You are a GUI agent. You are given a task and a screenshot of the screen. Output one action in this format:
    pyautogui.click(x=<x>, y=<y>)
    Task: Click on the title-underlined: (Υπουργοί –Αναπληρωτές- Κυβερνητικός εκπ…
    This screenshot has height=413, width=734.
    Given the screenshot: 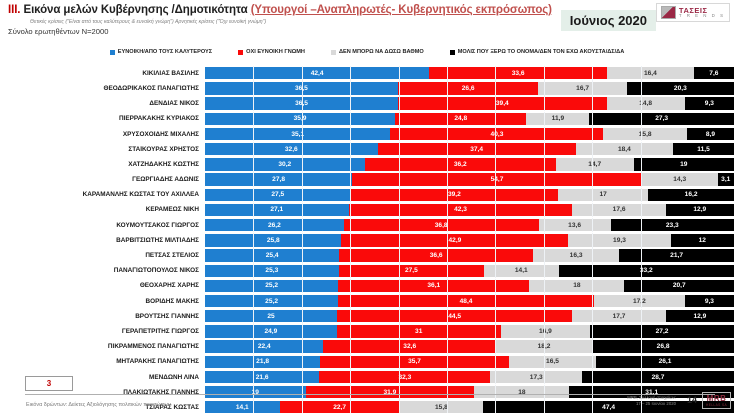 What is the action you would take?
    pyautogui.click(x=401, y=10)
    